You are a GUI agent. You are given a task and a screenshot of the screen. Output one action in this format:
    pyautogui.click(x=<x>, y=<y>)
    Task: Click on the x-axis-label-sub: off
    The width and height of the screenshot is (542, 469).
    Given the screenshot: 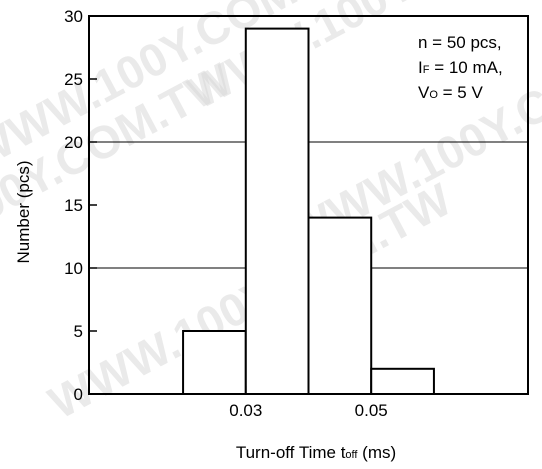 What is the action you would take?
    pyautogui.click(x=351, y=455)
    